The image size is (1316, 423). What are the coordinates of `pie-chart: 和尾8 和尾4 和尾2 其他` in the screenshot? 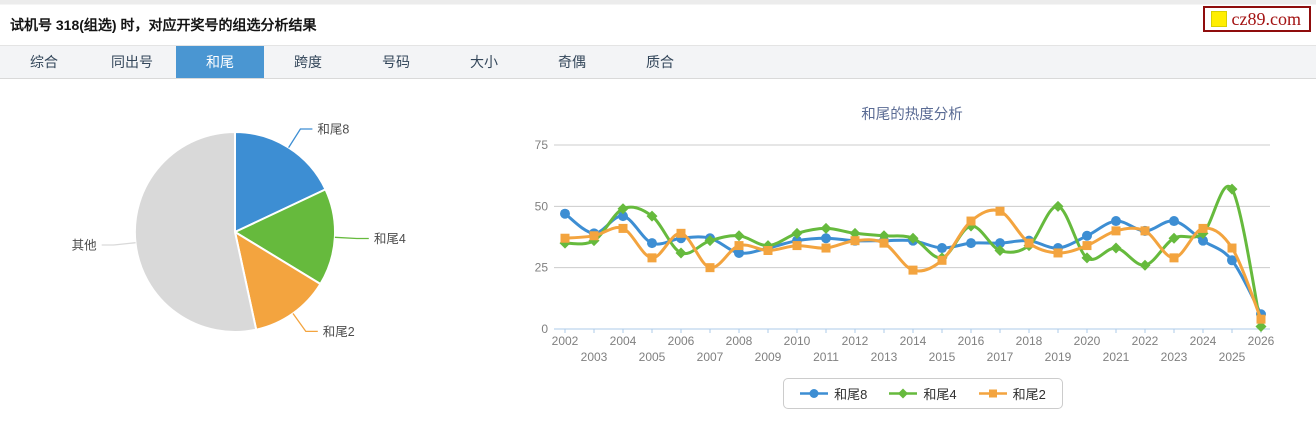 It's located at (239, 230).